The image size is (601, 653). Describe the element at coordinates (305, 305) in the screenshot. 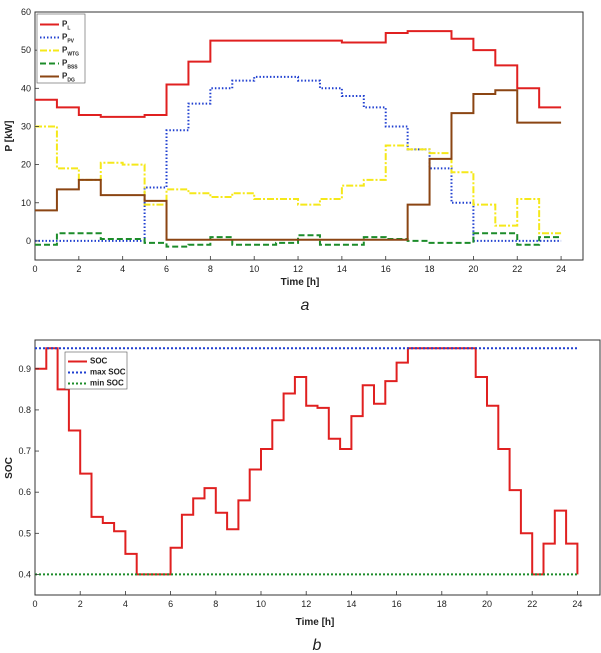

I see `panel-label-a: a` at that location.